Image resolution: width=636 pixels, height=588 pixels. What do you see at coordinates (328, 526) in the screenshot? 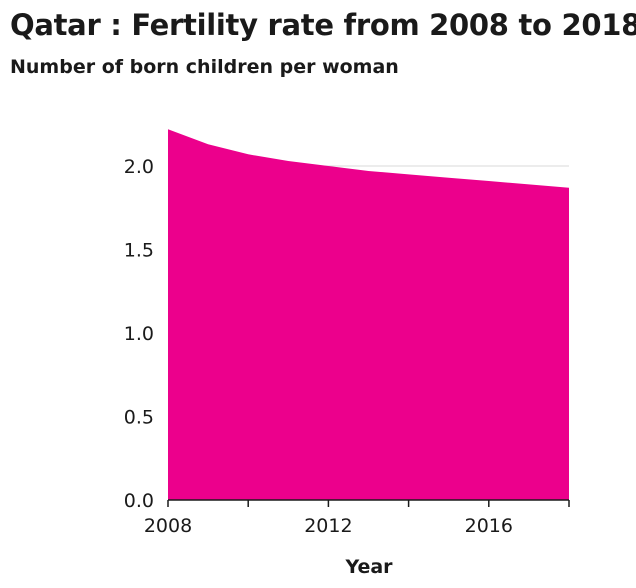
I see `x-tick-label-2012: 2012` at bounding box center [328, 526].